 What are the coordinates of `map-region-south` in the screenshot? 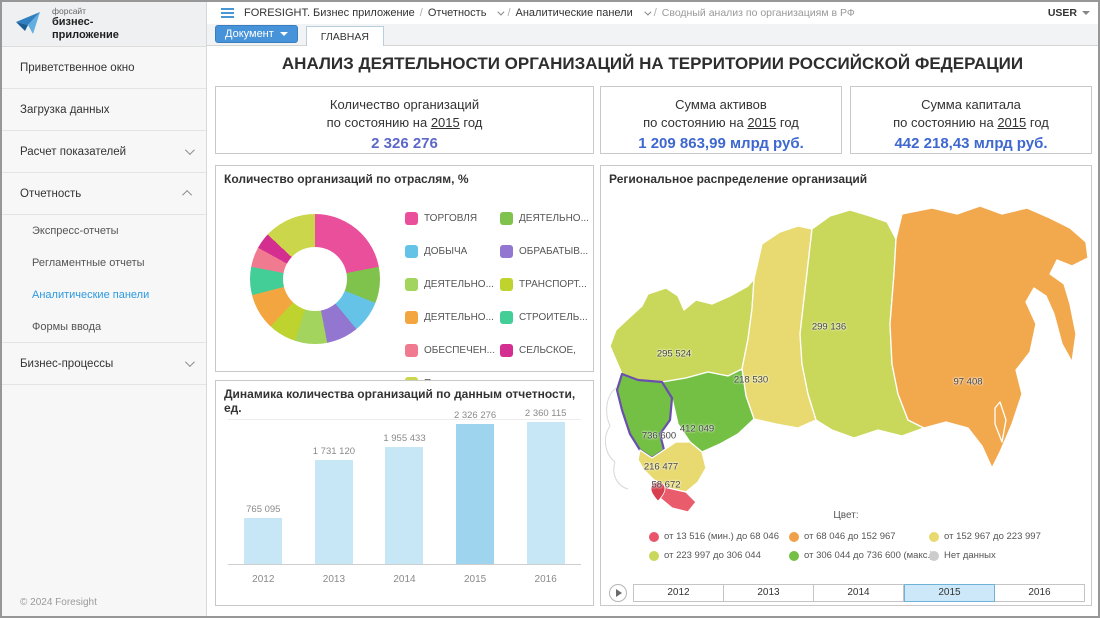 It's located at (672, 467).